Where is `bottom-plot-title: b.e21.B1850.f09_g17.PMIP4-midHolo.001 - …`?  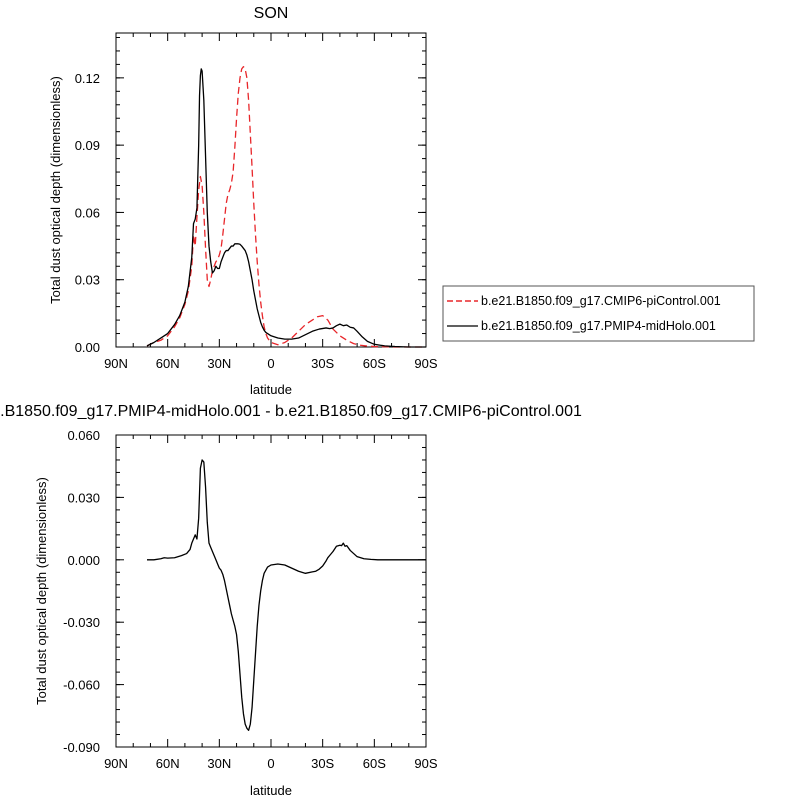
bottom-plot-title: b.e21.B1850.f09_g17.PMIP4-midHolo.001 - … is located at coordinates (291, 411).